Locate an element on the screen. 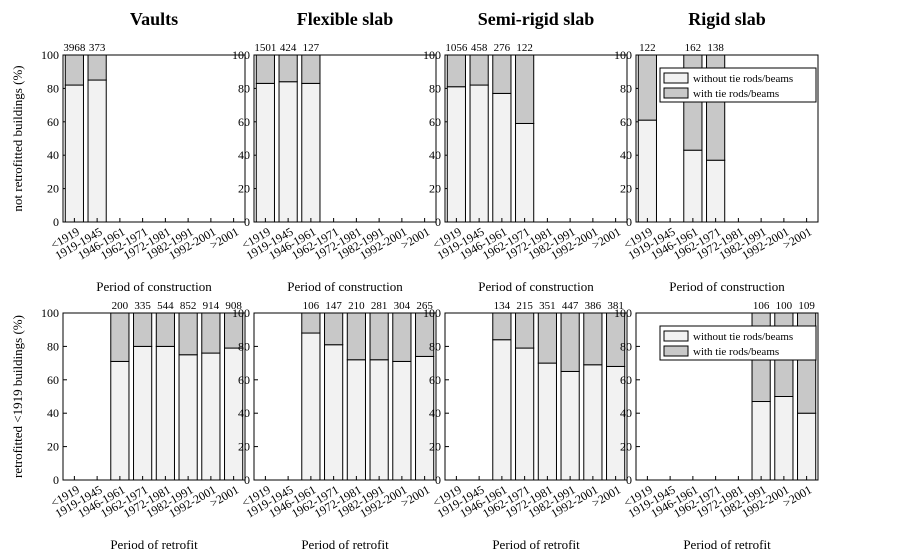 The height and width of the screenshot is (553, 917). panel-title: Vaults is located at coordinates (154, 19).